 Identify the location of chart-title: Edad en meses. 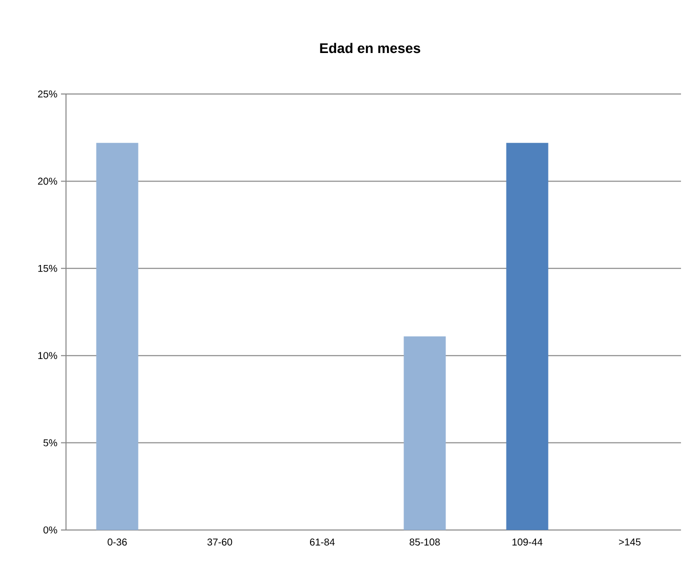
(370, 48).